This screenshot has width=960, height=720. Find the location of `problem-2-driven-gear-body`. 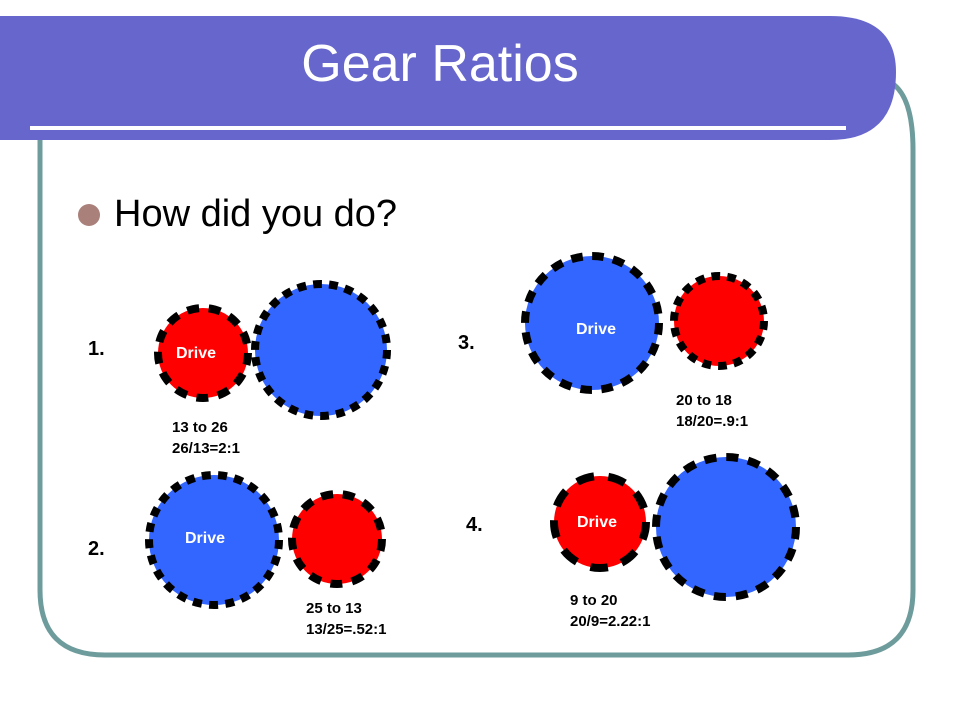

problem-2-driven-gear-body is located at coordinates (337, 539).